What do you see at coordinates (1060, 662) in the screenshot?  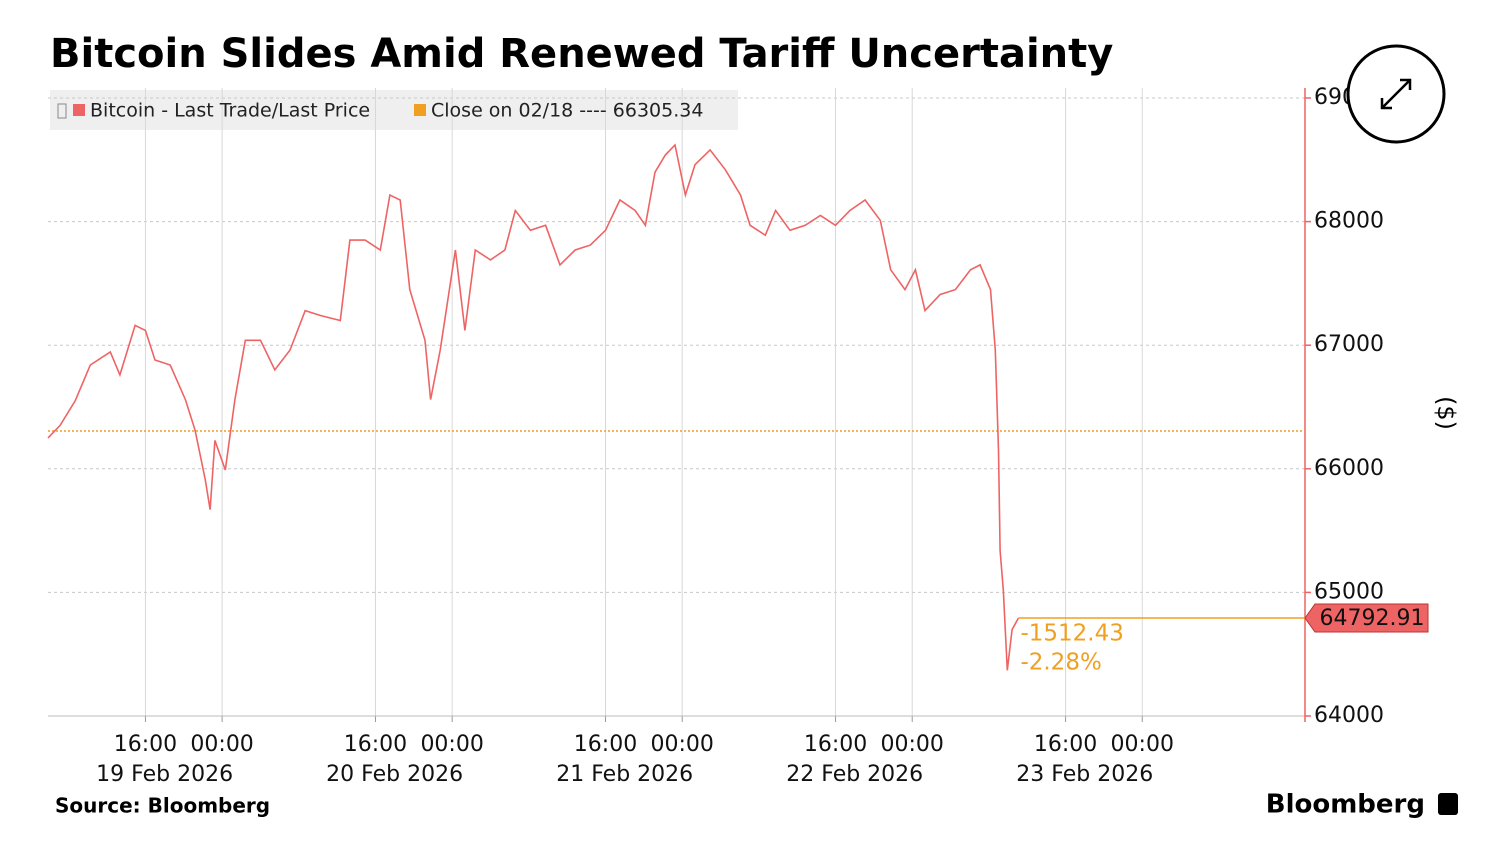 I see `annotation: -2.28%` at bounding box center [1060, 662].